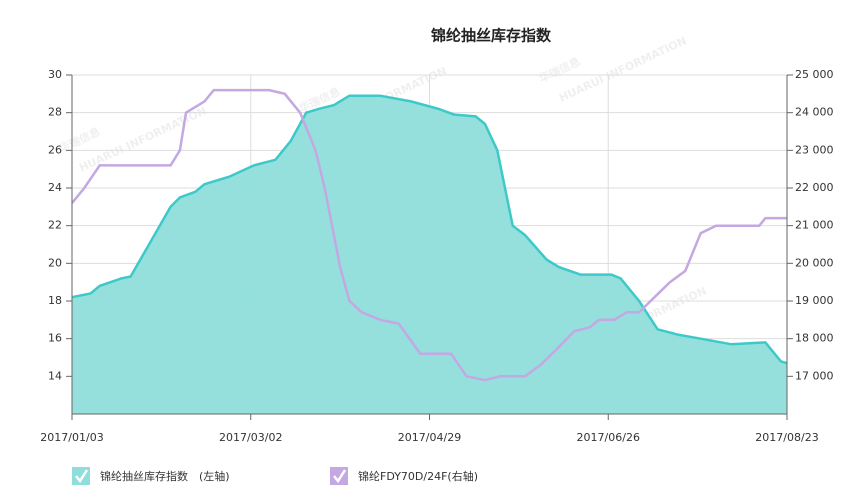  Describe the element at coordinates (275, 476) in the screenshot. I see `legend: 锦纶抽丝库存指数 (左轴) 锦纶FDY70D/24F(右轴)` at that location.